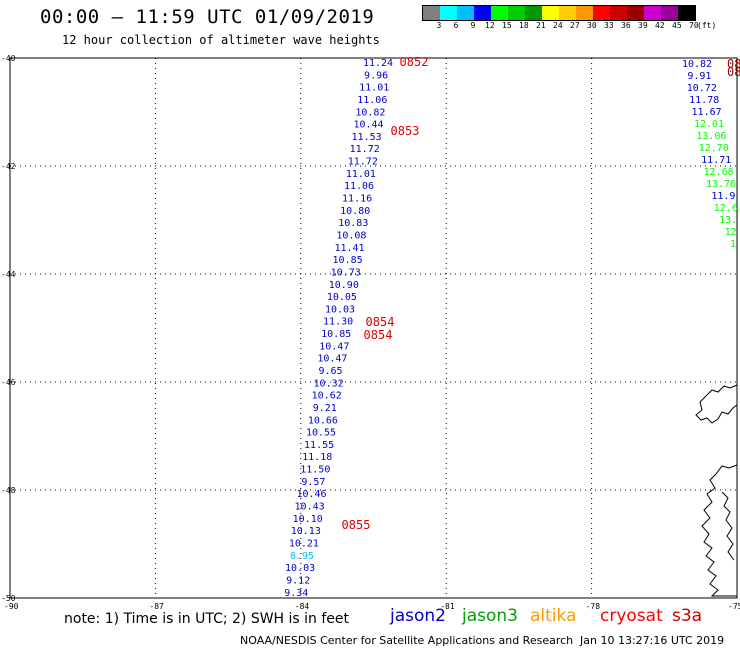  Describe the element at coordinates (447, 606) in the screenshot. I see `lon-tick-label: -81` at that location.